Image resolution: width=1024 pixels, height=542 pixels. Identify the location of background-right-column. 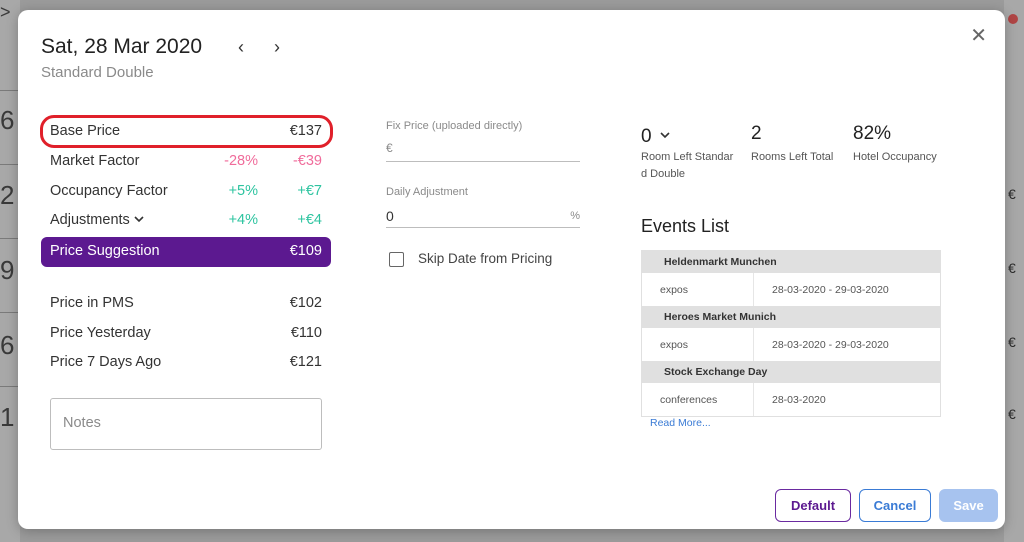
(1014, 271).